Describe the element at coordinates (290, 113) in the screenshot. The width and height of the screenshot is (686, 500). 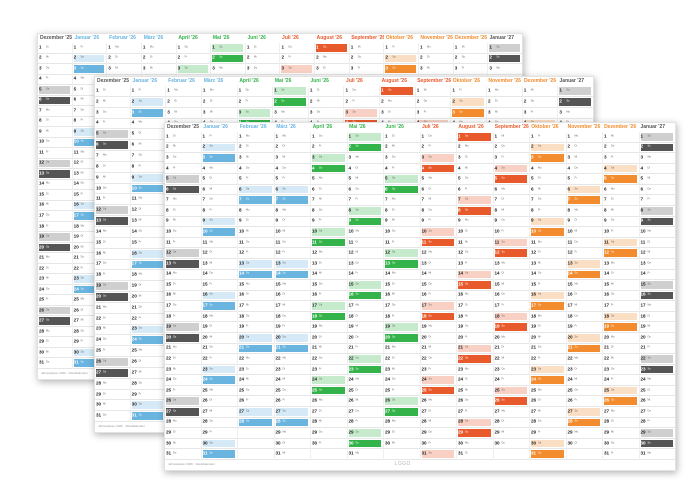
I see `day-cell: 3 Mo` at that location.